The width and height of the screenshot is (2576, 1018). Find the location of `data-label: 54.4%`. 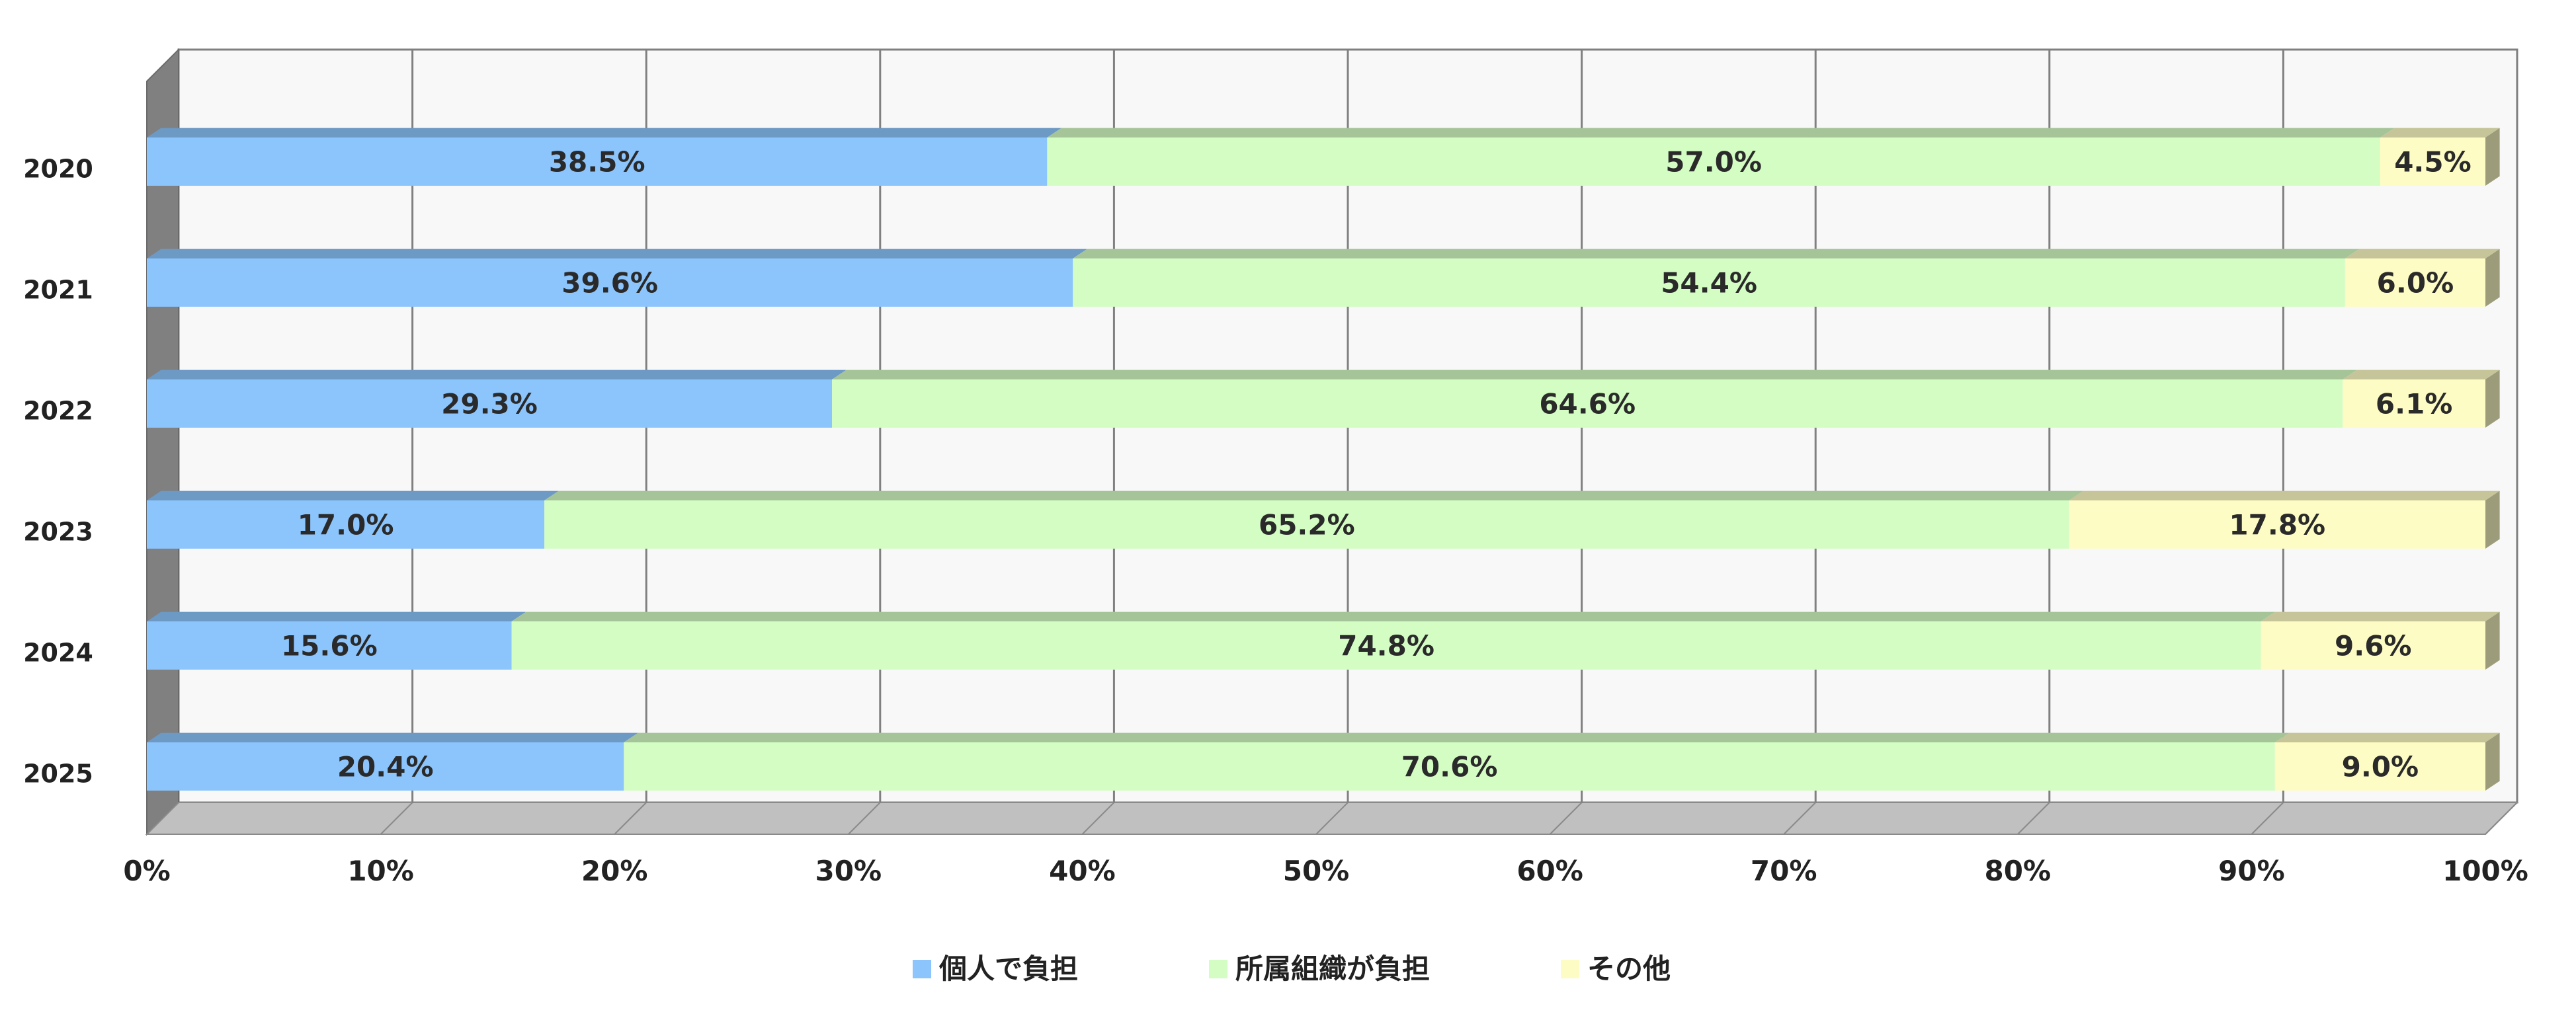

data-label: 54.4% is located at coordinates (1709, 283).